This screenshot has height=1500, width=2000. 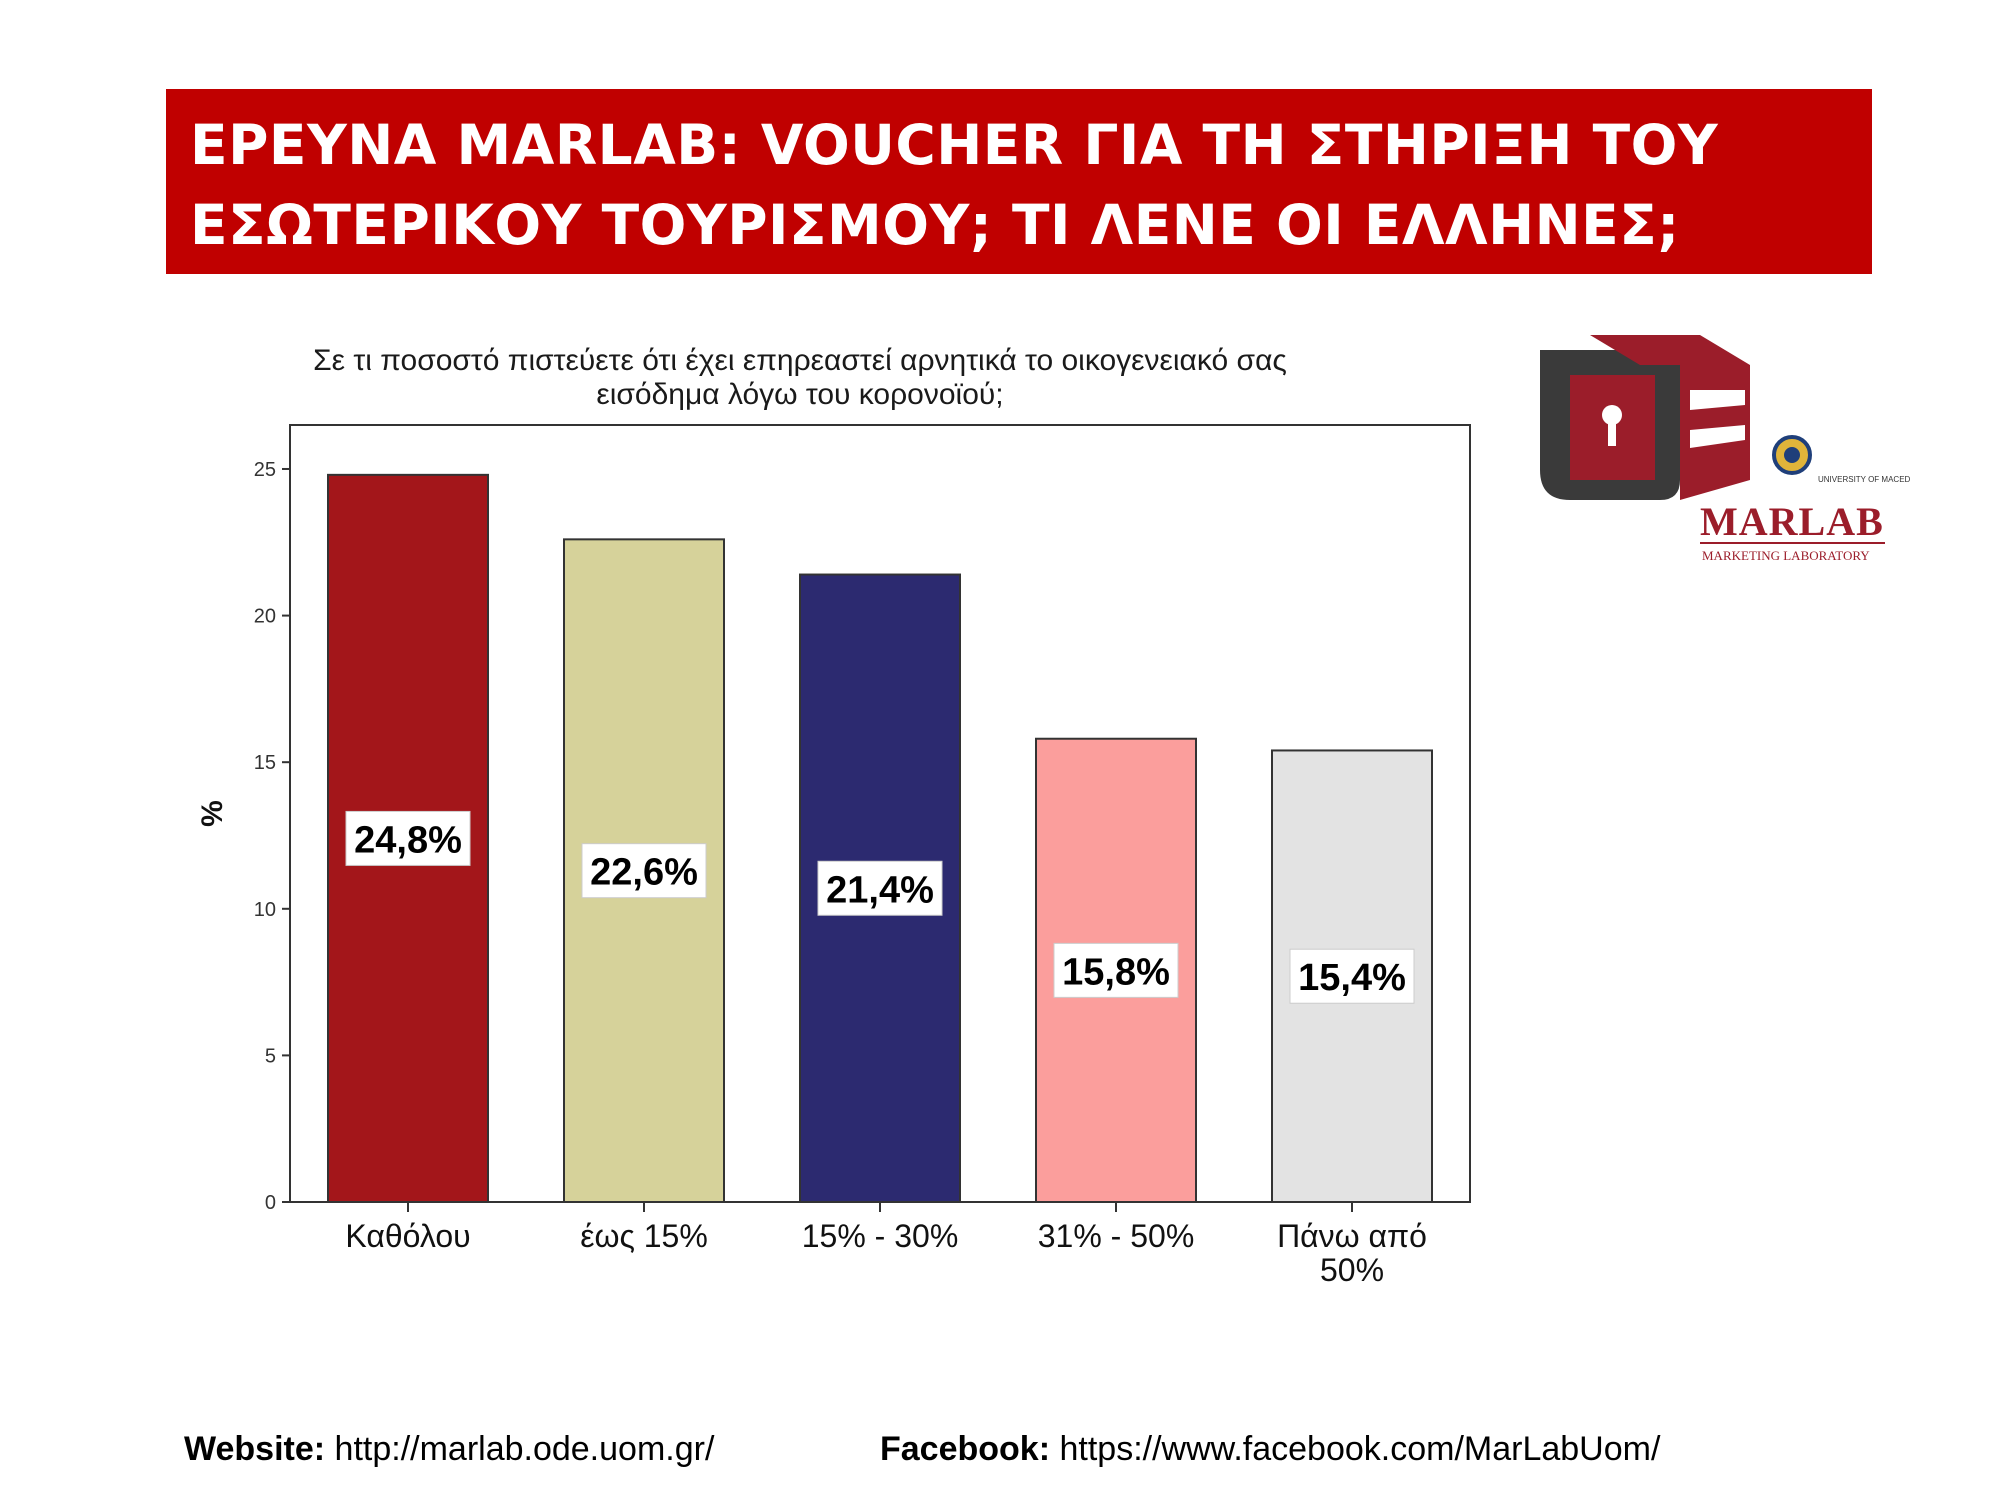 I want to click on value-label: 22,6%, so click(x=644, y=873).